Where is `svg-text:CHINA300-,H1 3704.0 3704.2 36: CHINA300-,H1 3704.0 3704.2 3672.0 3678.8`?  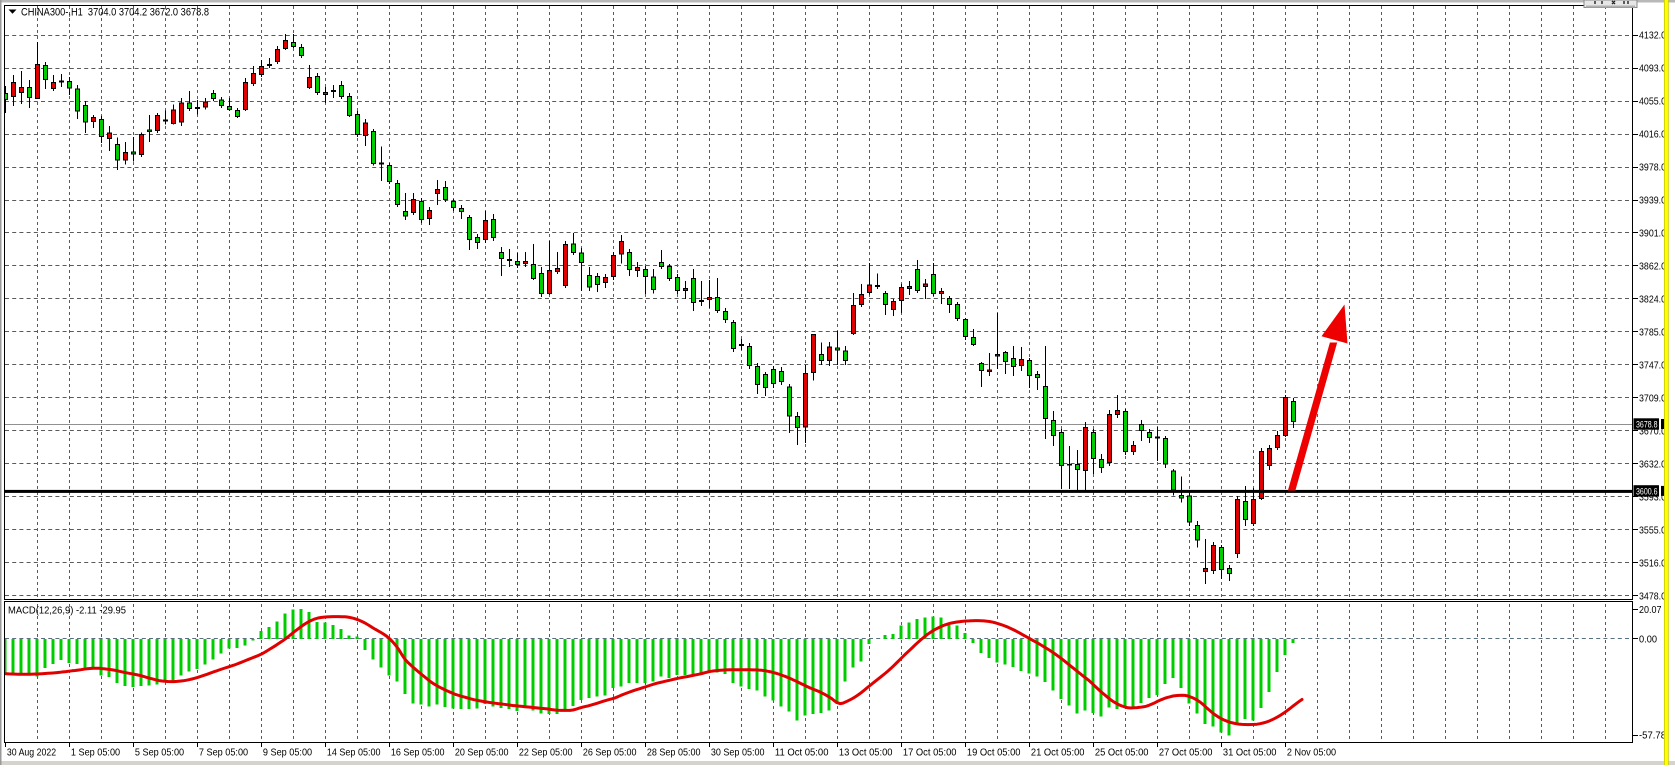 svg-text:CHINA300-,H1 3704.0 3704.2 36: CHINA300-,H1 3704.0 3704.2 3672.0 3678.8 is located at coordinates (115, 13).